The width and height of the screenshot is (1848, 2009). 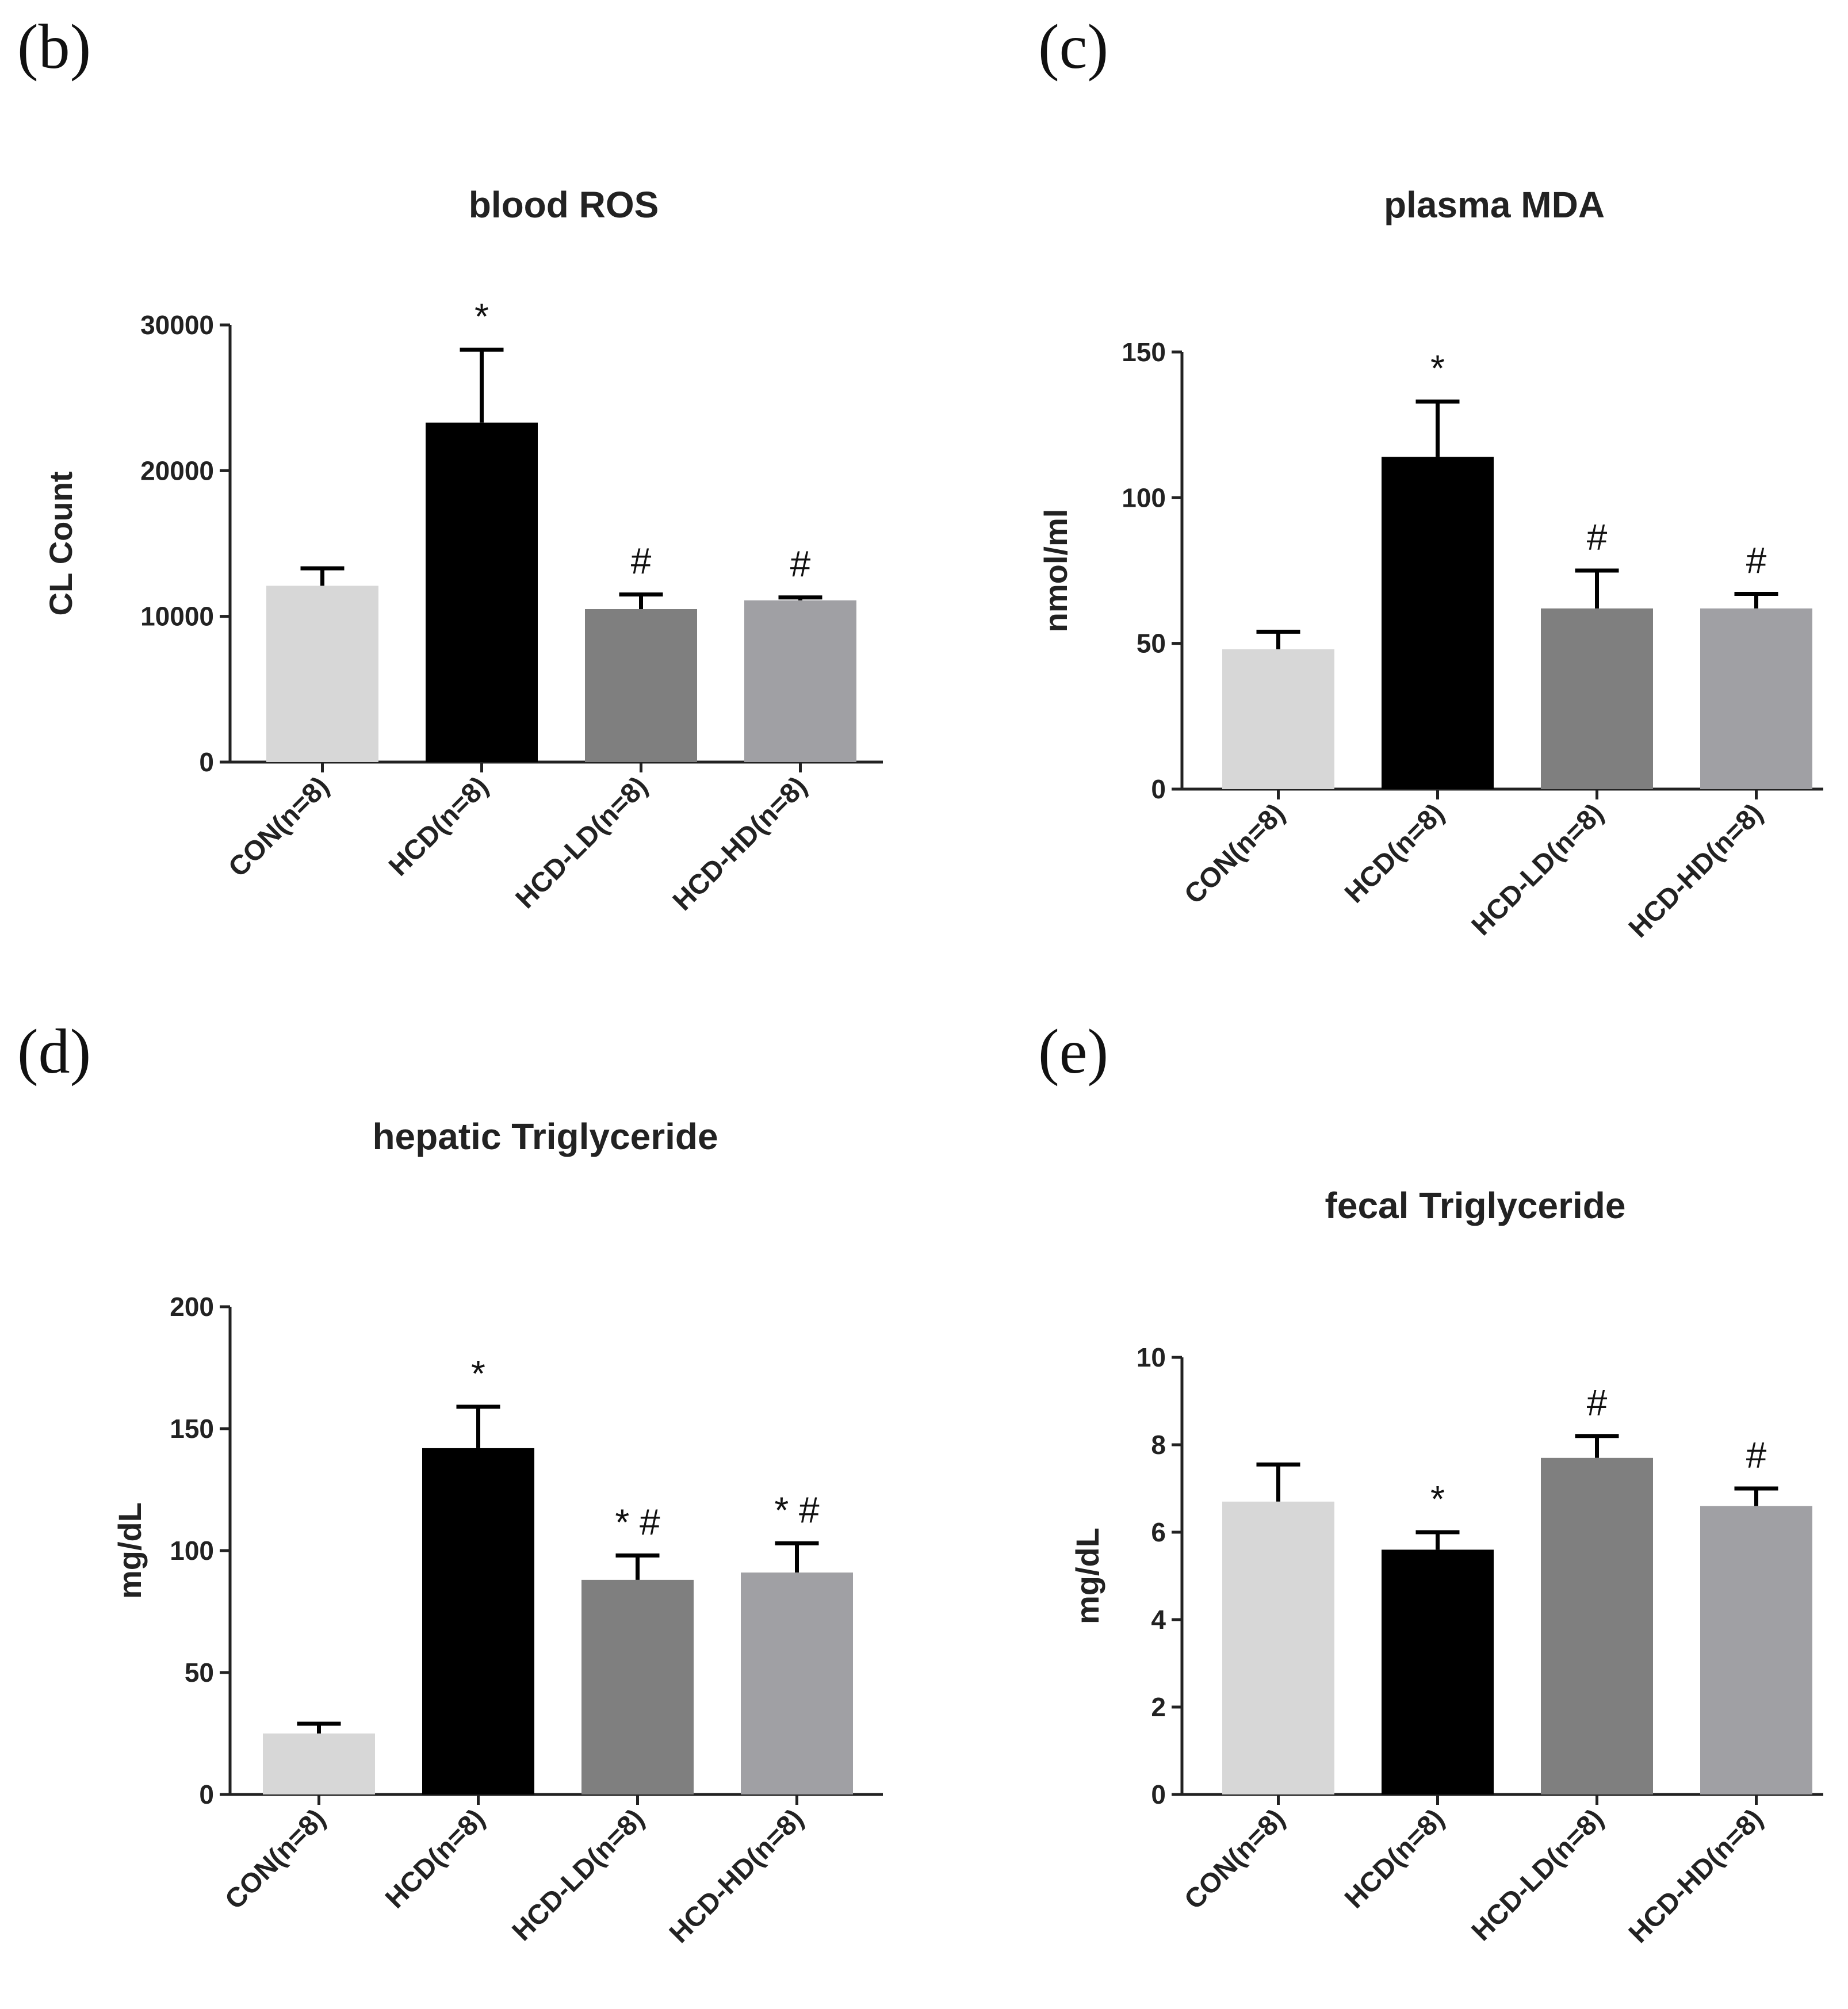 I want to click on panel-label-e: (e), so click(x=1073, y=1051).